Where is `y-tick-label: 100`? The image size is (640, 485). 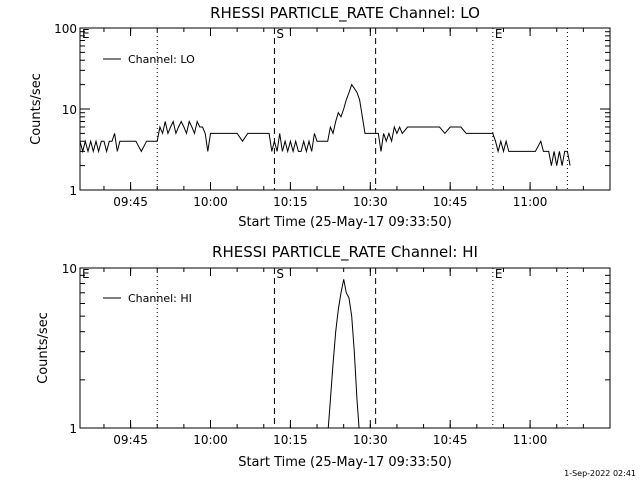 y-tick-label: 100 is located at coordinates (65, 29).